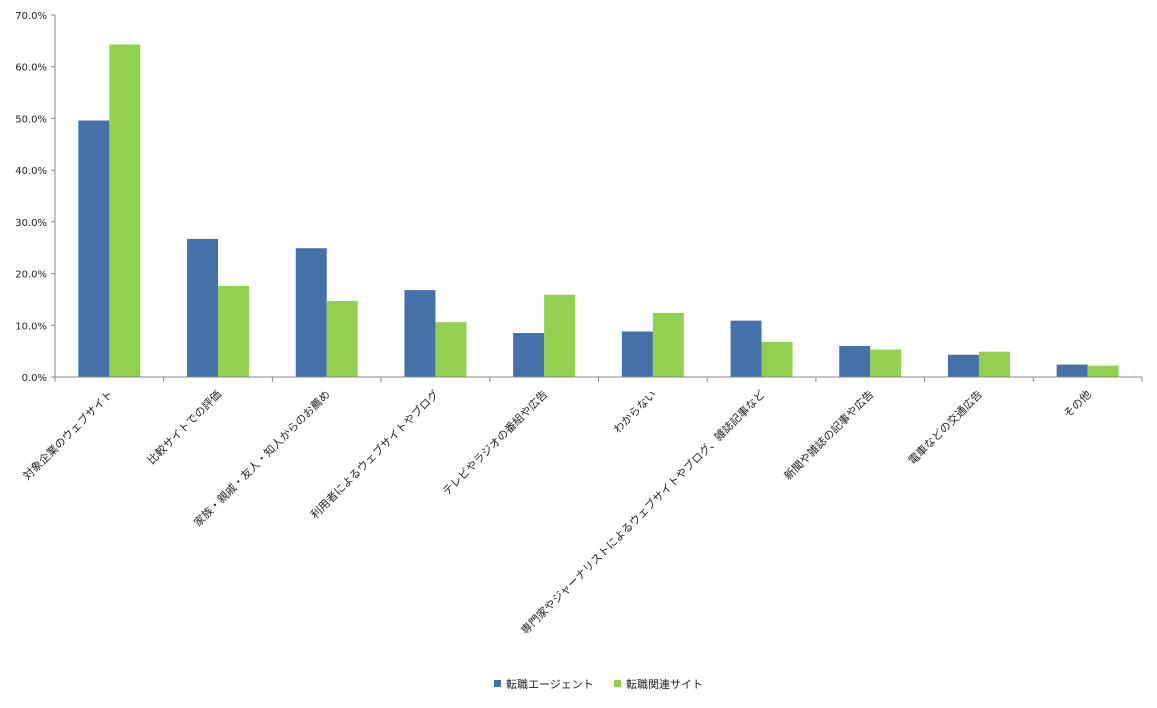 This screenshot has width=1157, height=708. Describe the element at coordinates (886, 363) in the screenshot. I see `bar-s1-c7` at that location.